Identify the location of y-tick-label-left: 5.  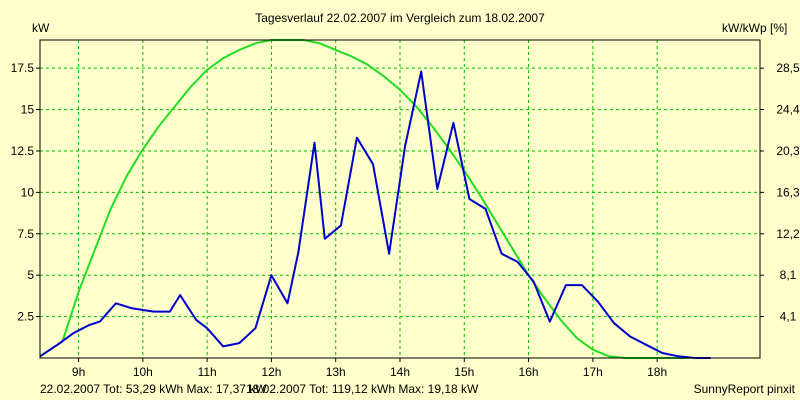
(30, 275).